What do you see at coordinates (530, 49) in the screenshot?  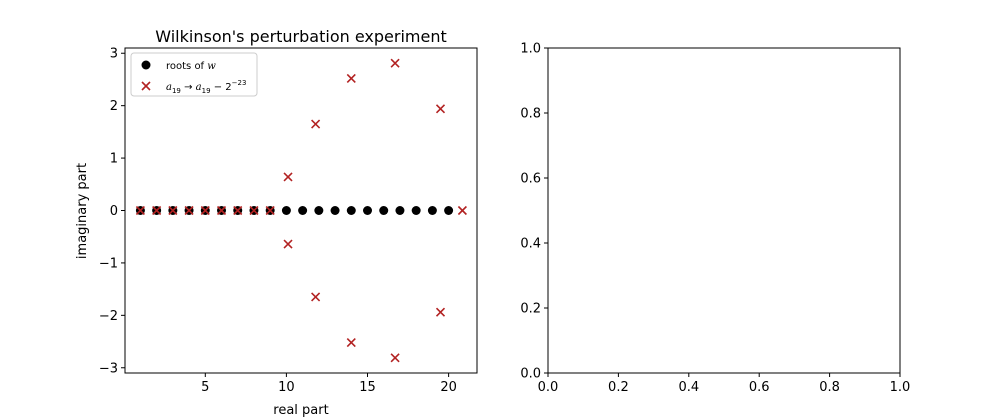 I see `right-y-tick-label: 1.0` at bounding box center [530, 49].